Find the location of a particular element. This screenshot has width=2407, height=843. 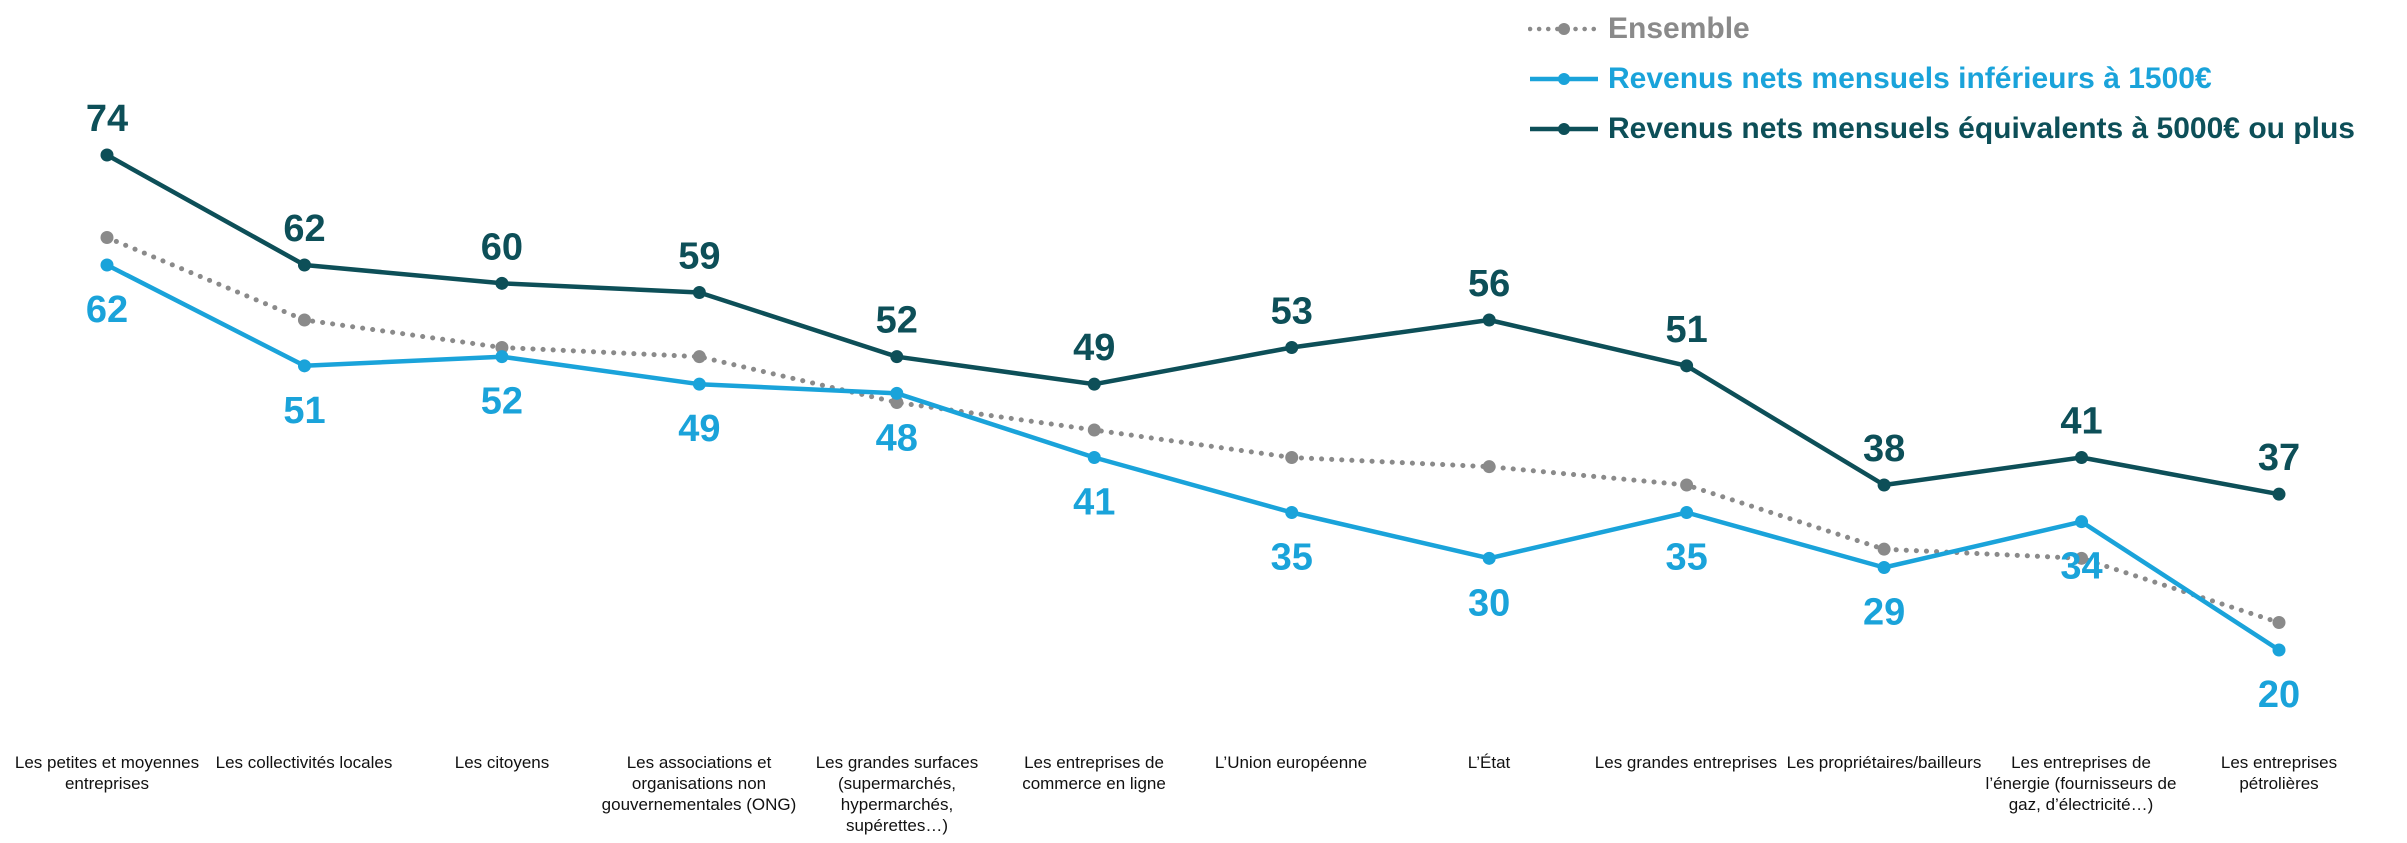

data-label-low-income: 29 is located at coordinates (1884, 613).